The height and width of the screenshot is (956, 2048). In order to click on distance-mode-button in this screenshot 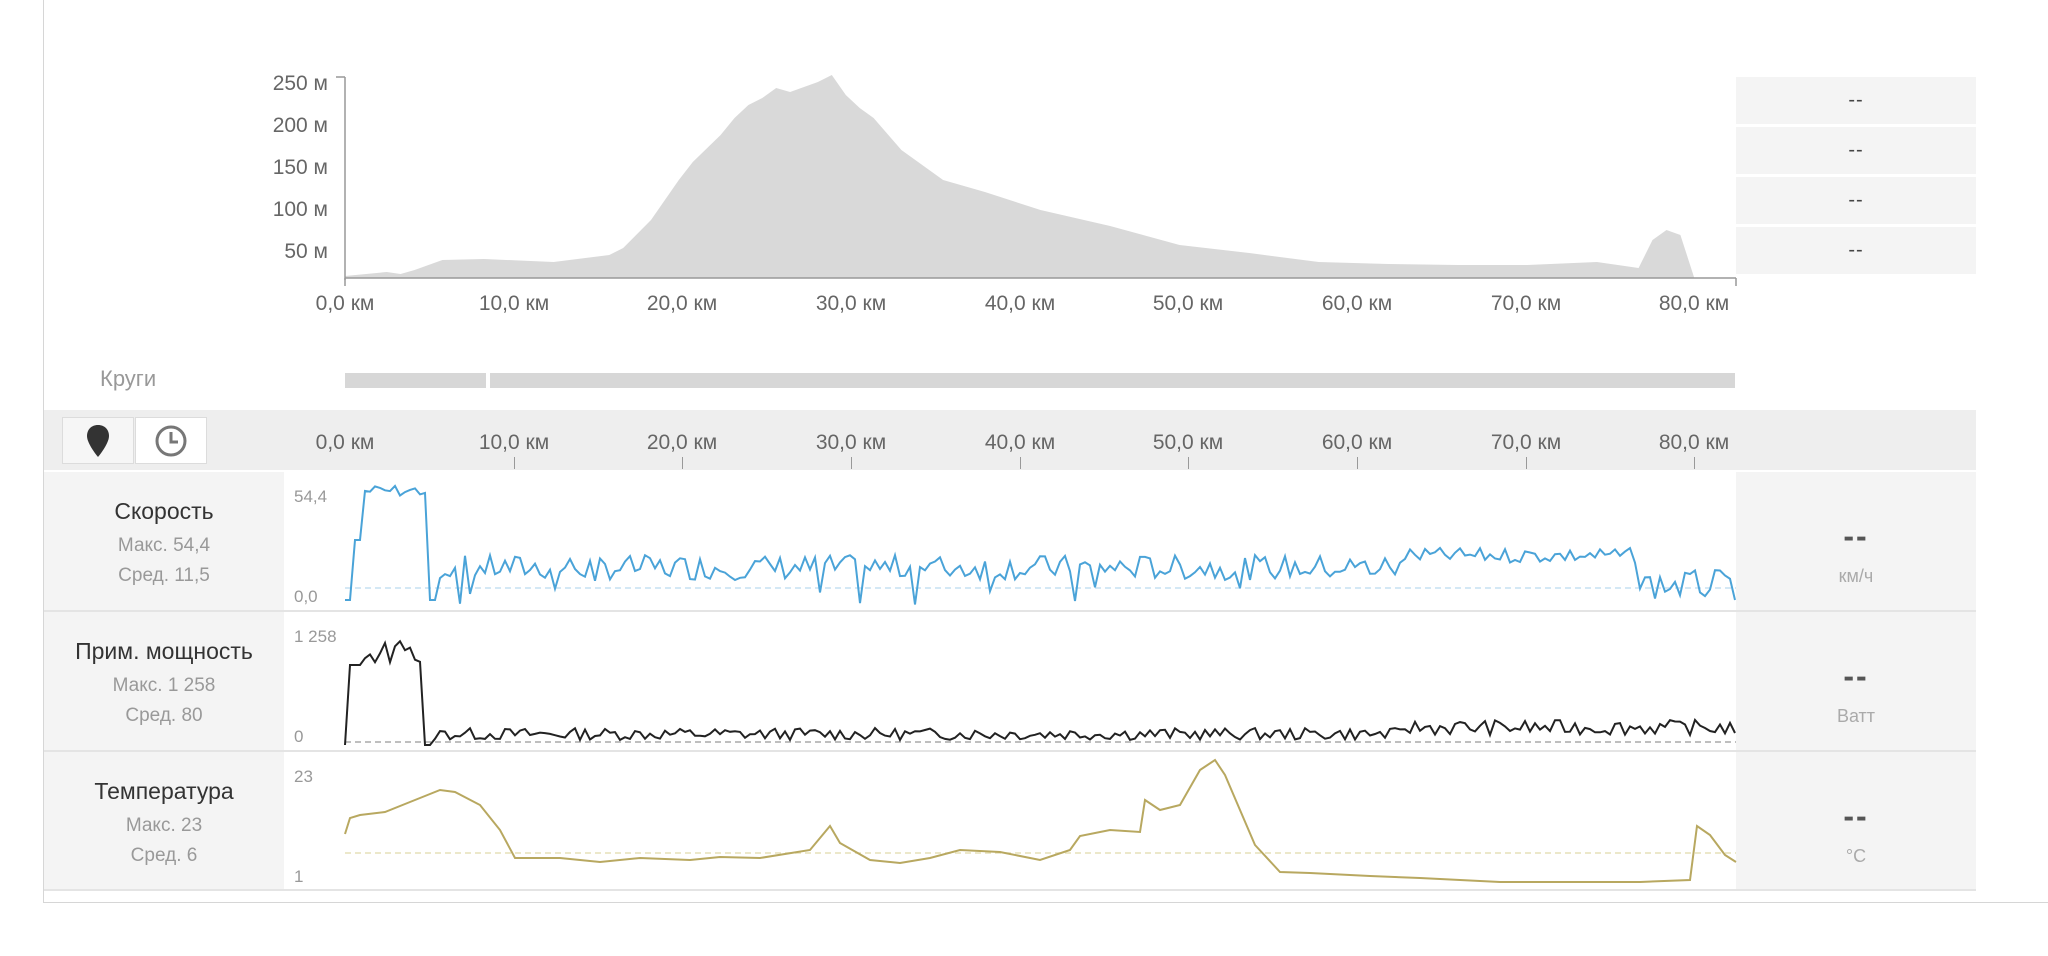, I will do `click(98, 440)`.